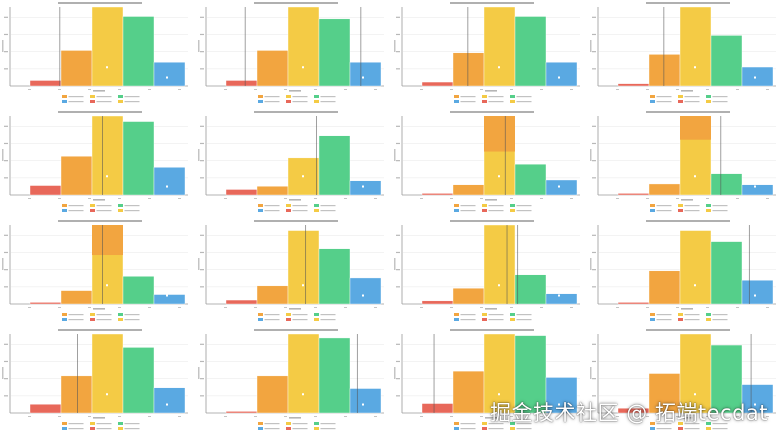 The image size is (782, 437). I want to click on bar-stack-top, so click(695, 128).